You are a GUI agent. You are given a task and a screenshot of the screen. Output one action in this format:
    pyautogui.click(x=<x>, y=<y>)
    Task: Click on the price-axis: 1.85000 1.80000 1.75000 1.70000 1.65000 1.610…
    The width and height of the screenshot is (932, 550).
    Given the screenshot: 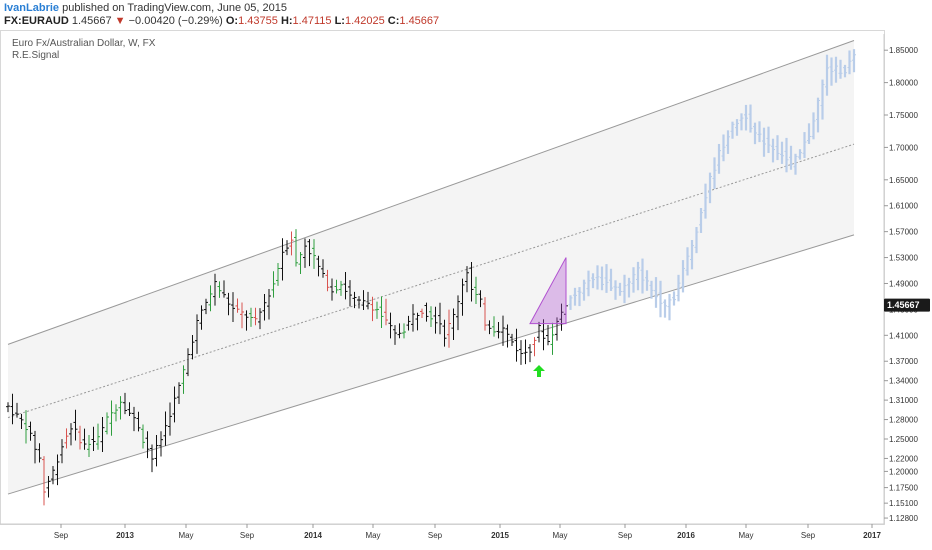 What is the action you would take?
    pyautogui.click(x=900, y=279)
    